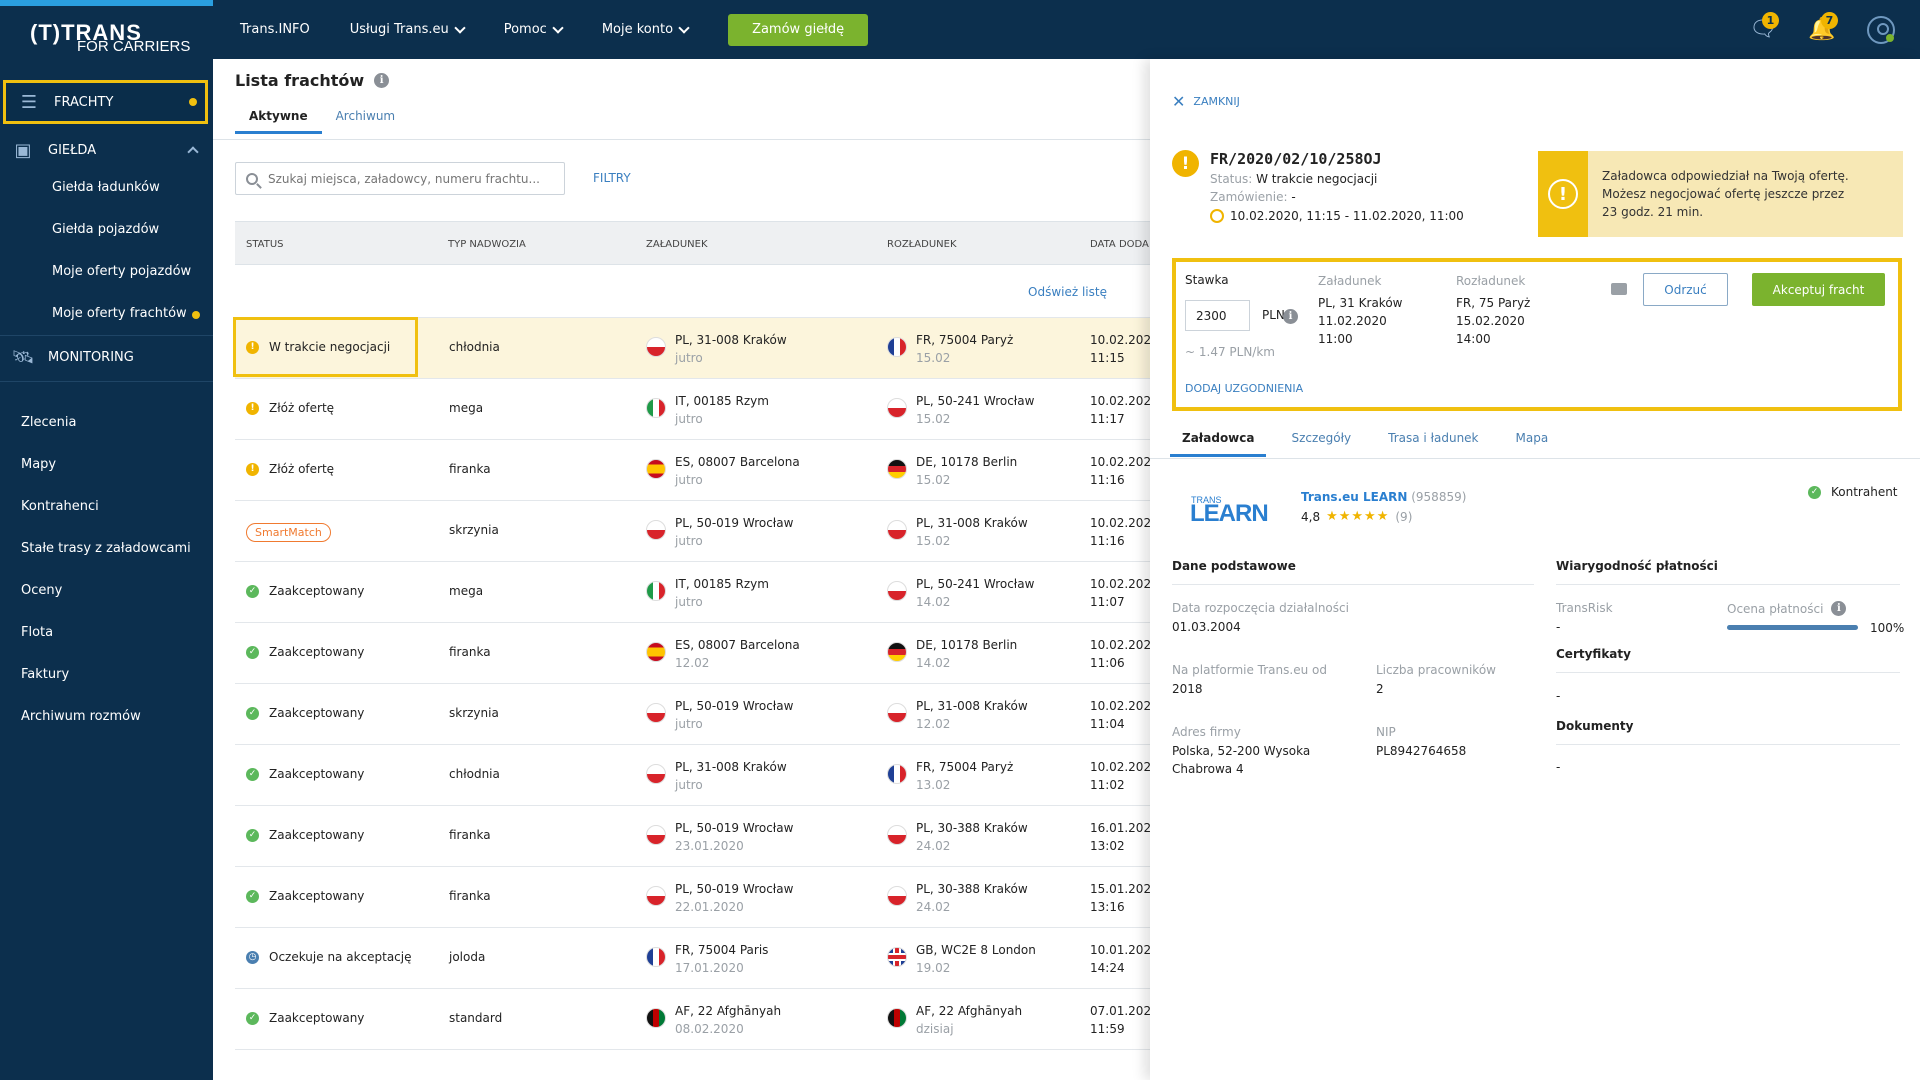 The width and height of the screenshot is (1920, 1080). Describe the element at coordinates (81, 716) in the screenshot. I see `sidebar-item-archiwum-rozmow: Archiwum rozmów` at that location.